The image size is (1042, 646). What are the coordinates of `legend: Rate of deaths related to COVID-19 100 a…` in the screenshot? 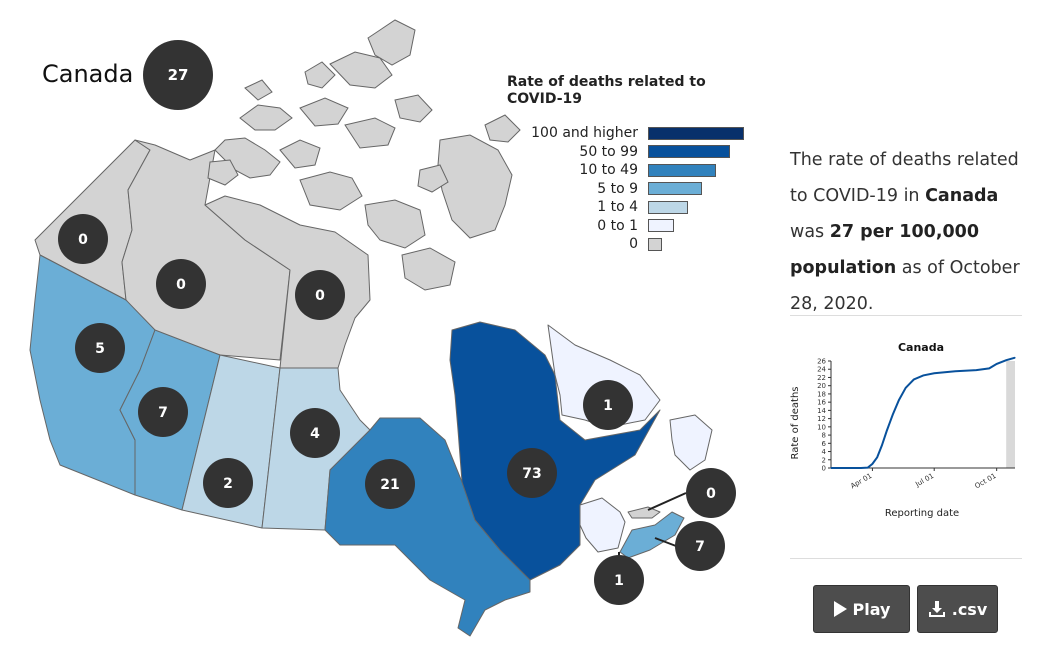 It's located at (630, 164).